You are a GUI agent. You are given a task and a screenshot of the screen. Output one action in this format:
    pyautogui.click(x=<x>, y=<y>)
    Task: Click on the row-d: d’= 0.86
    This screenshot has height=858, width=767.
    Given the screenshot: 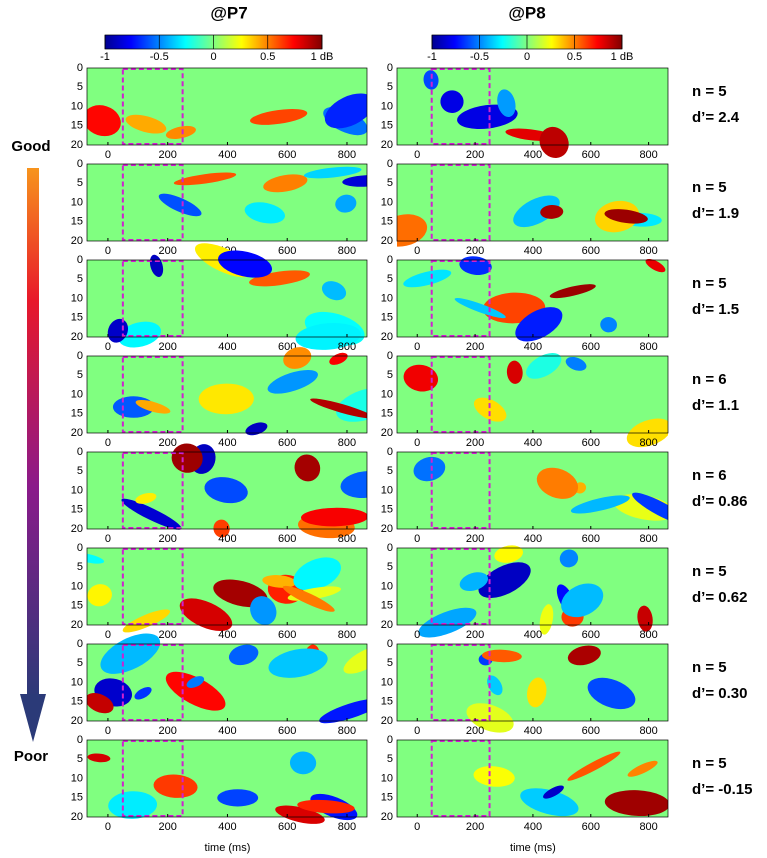 What is the action you would take?
    pyautogui.click(x=719, y=501)
    